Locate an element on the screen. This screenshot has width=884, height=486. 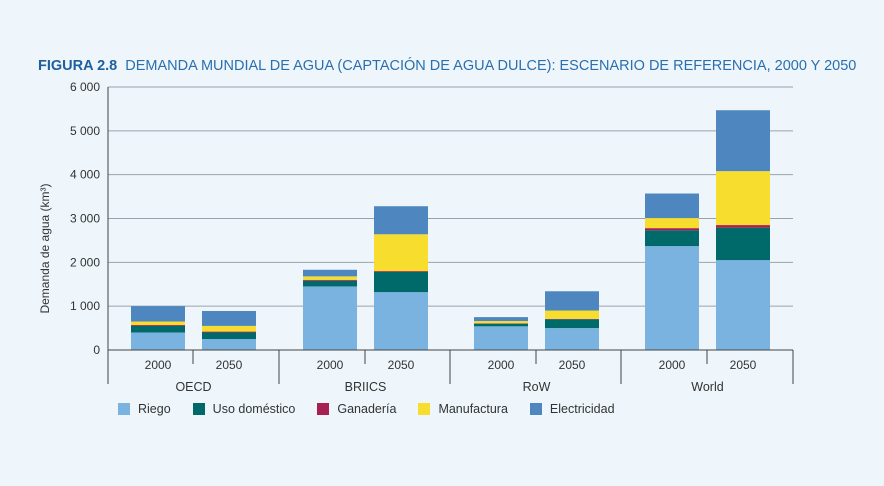
y-axis-label: Demanda de agua (km³) is located at coordinates (45, 248).